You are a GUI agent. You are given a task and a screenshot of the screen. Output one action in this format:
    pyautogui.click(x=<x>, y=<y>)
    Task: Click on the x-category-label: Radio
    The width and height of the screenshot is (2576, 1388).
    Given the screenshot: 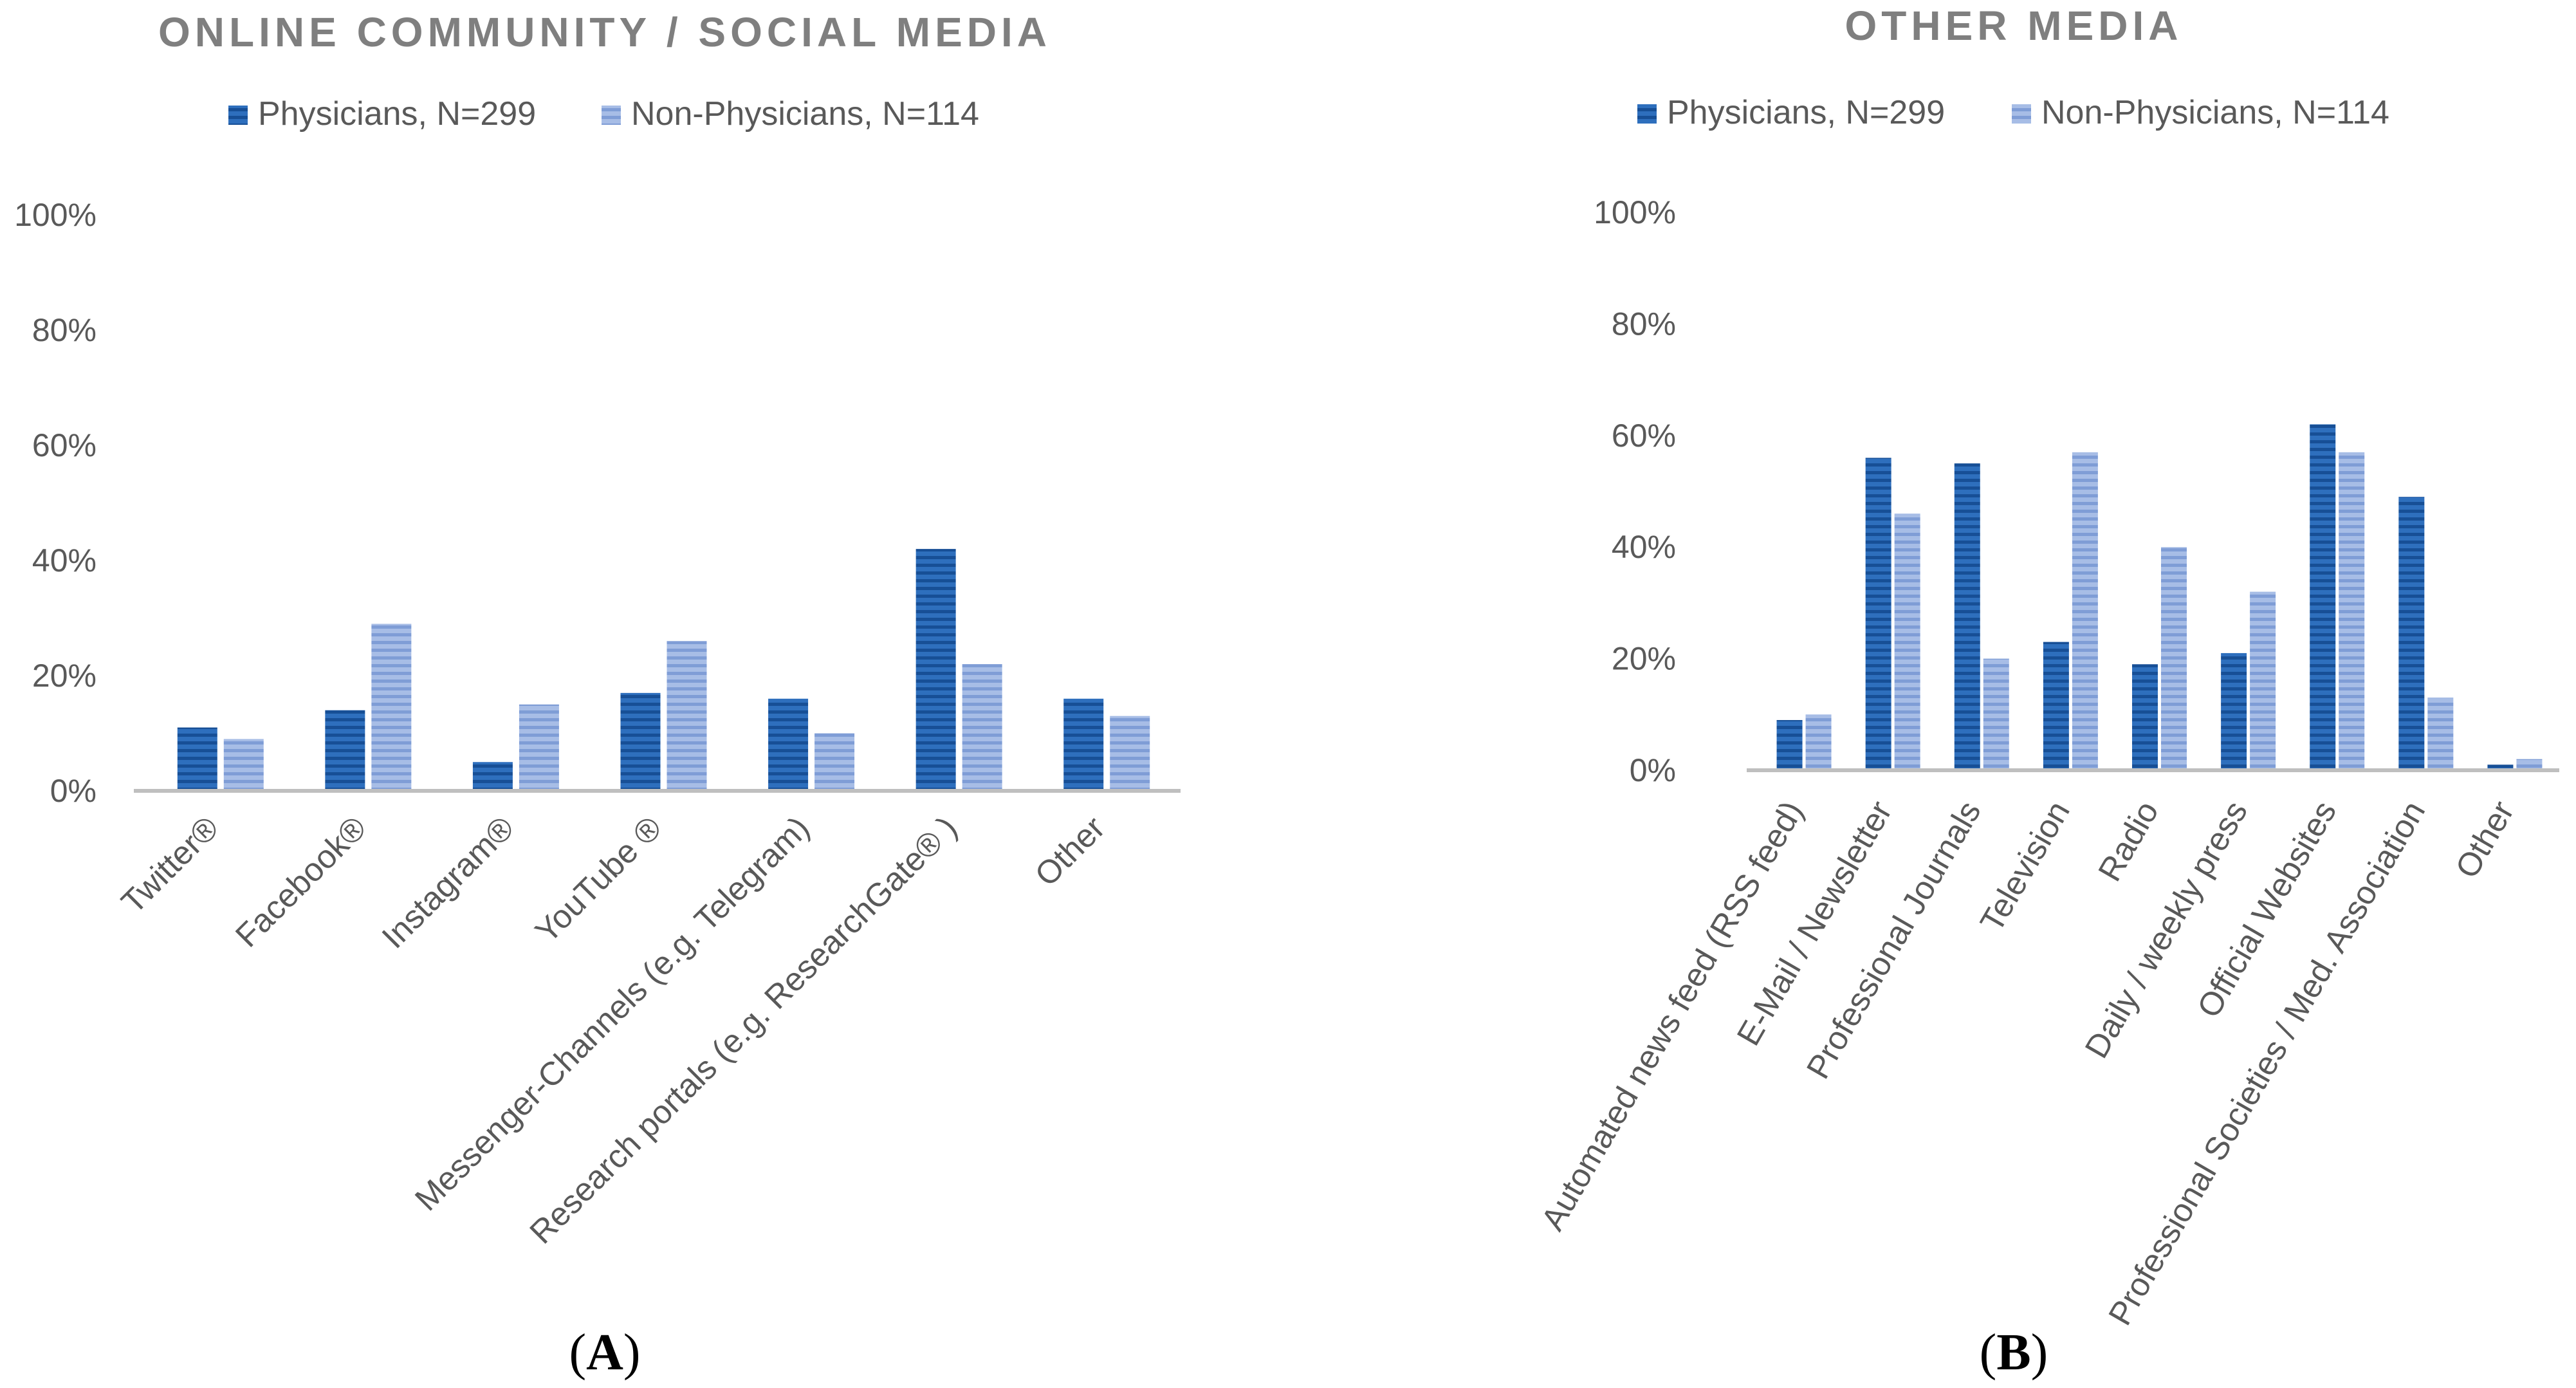 What is the action you would take?
    pyautogui.click(x=2128, y=841)
    